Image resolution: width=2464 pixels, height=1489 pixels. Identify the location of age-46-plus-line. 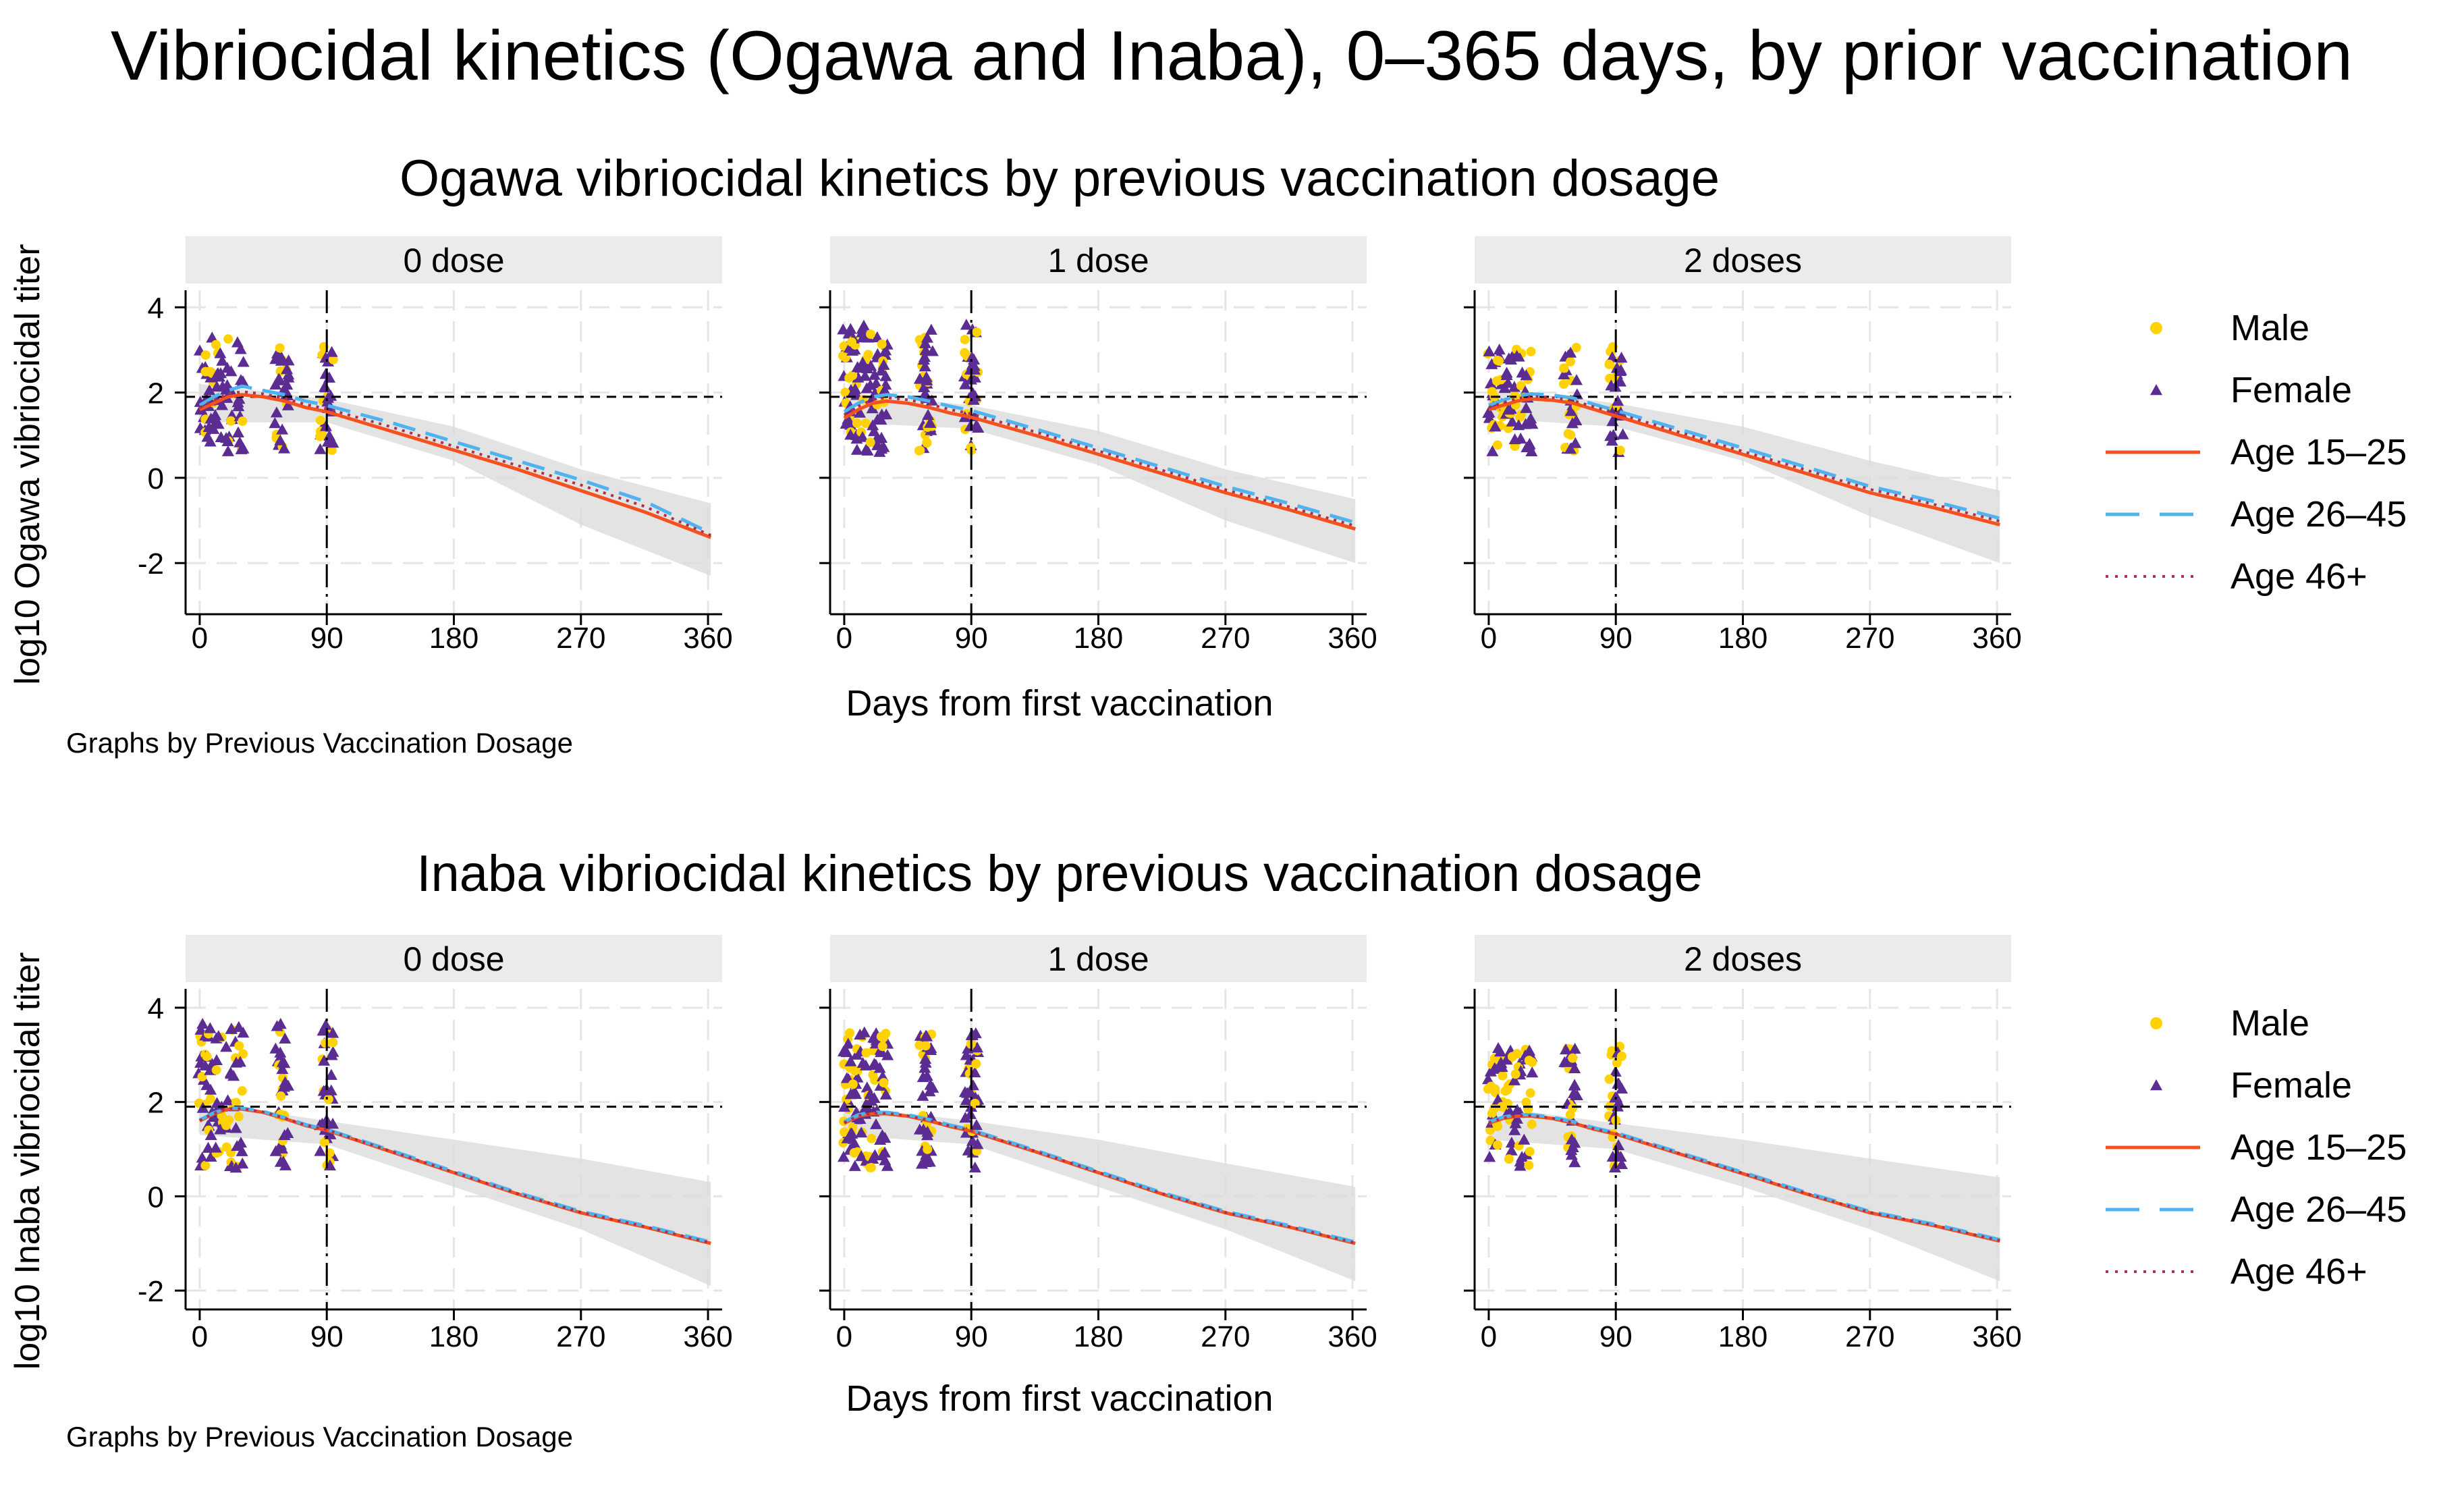
(455, 463).